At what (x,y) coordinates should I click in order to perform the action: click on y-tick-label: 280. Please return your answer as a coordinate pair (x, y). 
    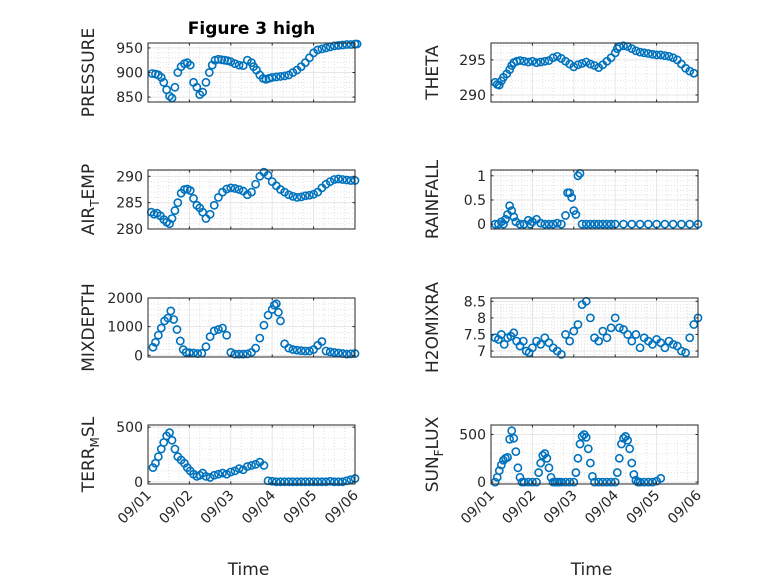
    Looking at the image, I should click on (129, 230).